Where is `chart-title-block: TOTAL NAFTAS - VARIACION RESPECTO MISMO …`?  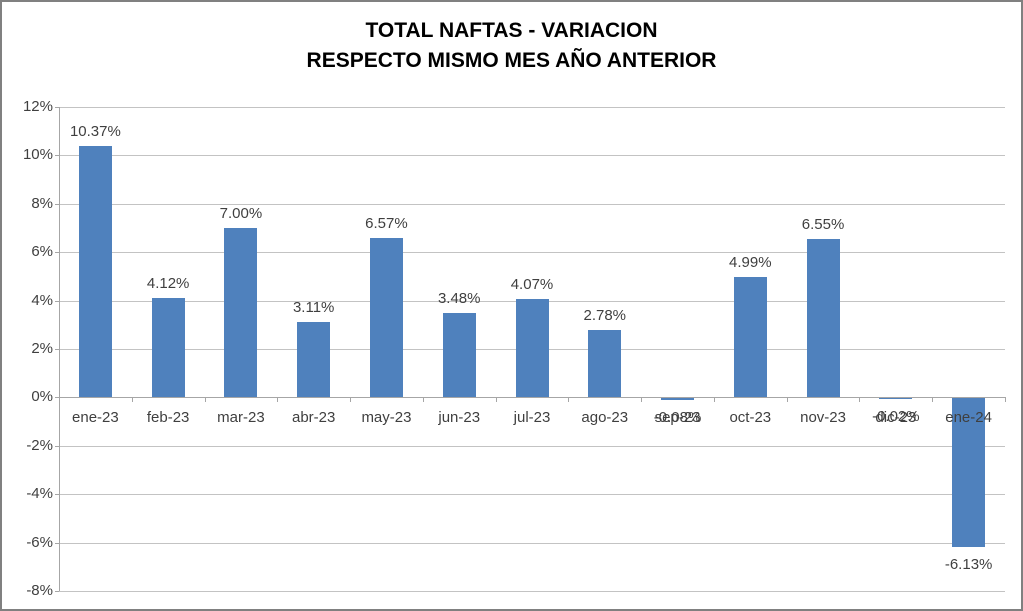 chart-title-block: TOTAL NAFTAS - VARIACION RESPECTO MISMO … is located at coordinates (511, 46).